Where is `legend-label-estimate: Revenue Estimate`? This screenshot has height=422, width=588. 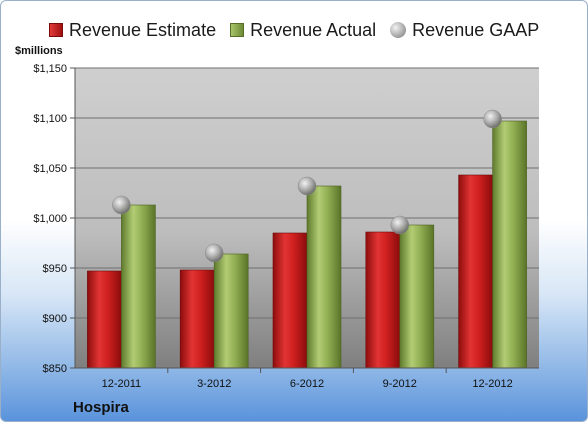
legend-label-estimate: Revenue Estimate is located at coordinates (143, 29).